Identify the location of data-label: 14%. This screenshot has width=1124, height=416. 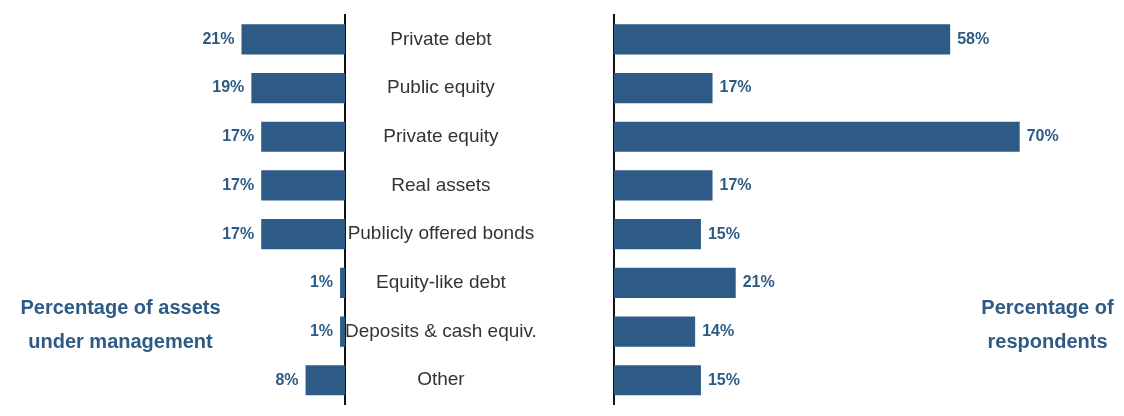
(718, 330).